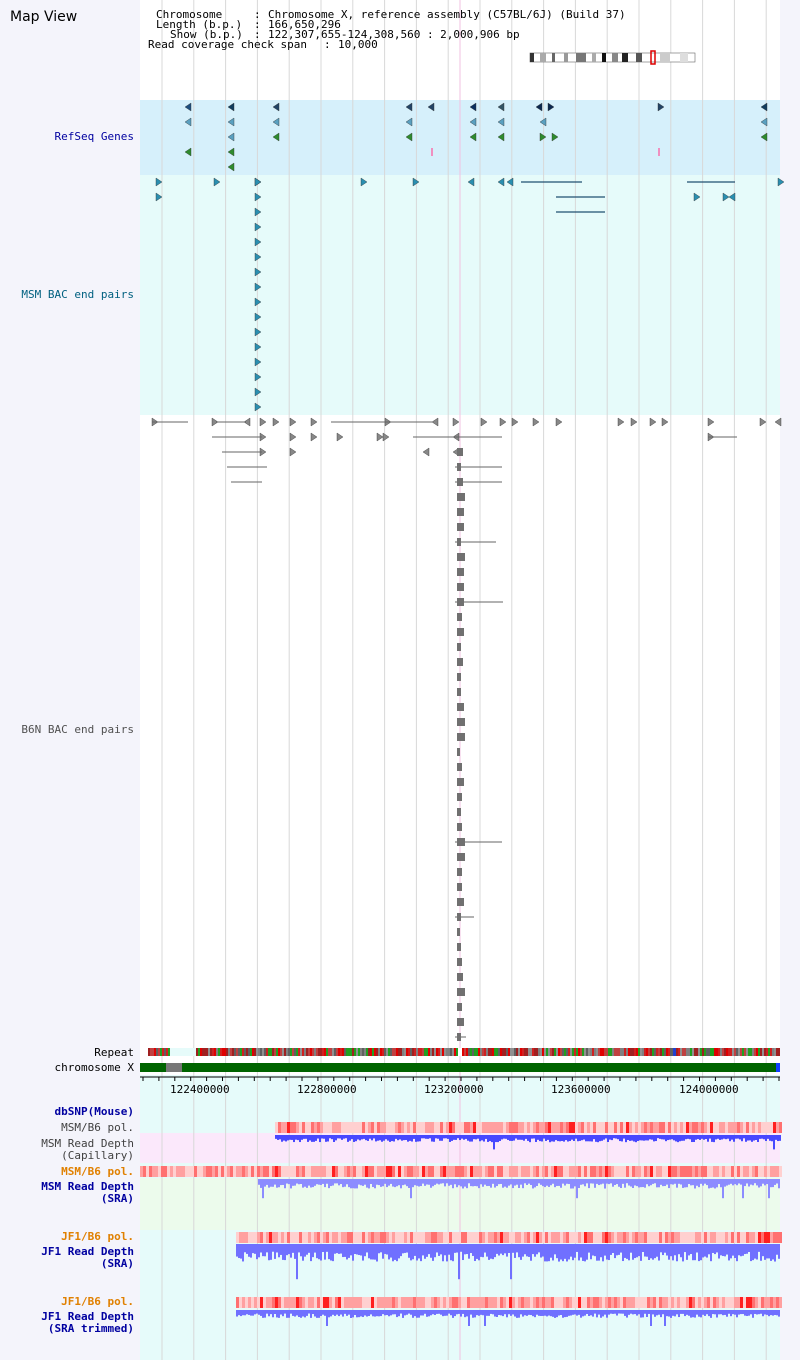  I want to click on jf1-b6-pol-label-1: JF1/B6 pol., so click(97, 1236).